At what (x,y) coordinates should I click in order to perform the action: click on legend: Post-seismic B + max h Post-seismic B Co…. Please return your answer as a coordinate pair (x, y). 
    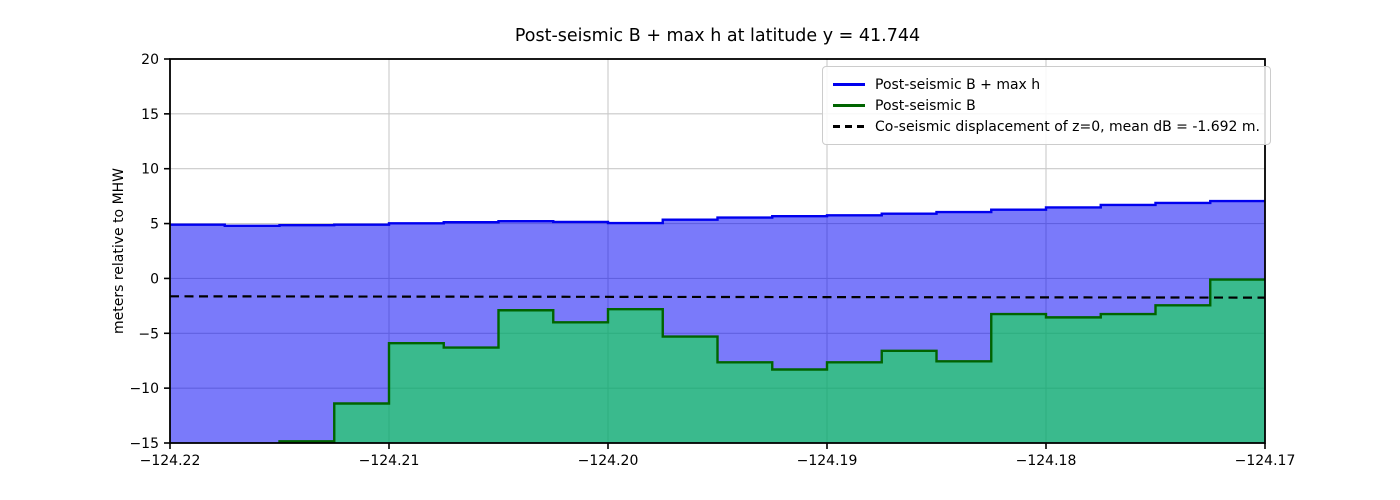
    Looking at the image, I should click on (1046, 105).